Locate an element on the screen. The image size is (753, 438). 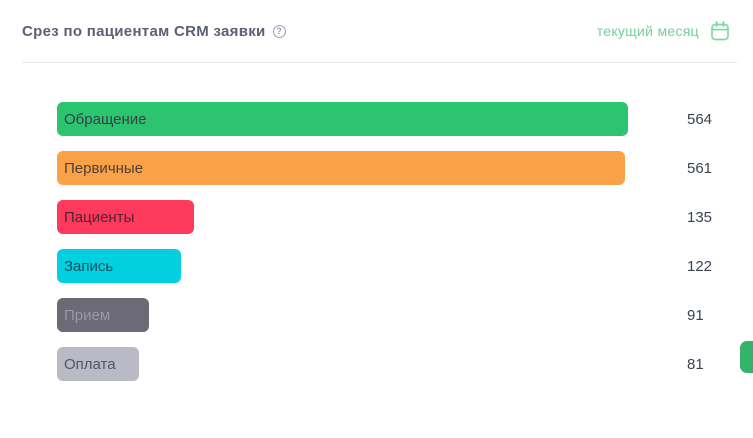
bar-value: 81 is located at coordinates (695, 364).